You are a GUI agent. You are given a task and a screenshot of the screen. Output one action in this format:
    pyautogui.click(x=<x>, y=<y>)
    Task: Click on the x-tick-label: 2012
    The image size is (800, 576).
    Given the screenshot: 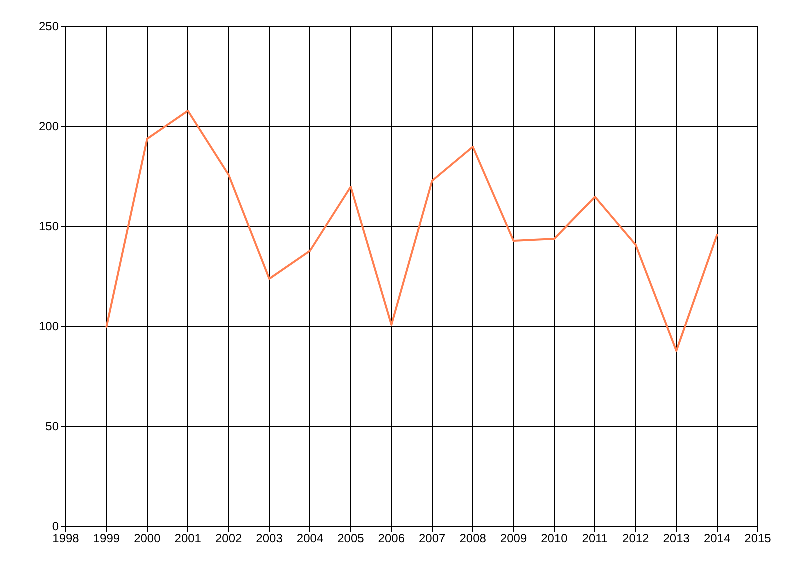 What is the action you would take?
    pyautogui.click(x=636, y=539)
    